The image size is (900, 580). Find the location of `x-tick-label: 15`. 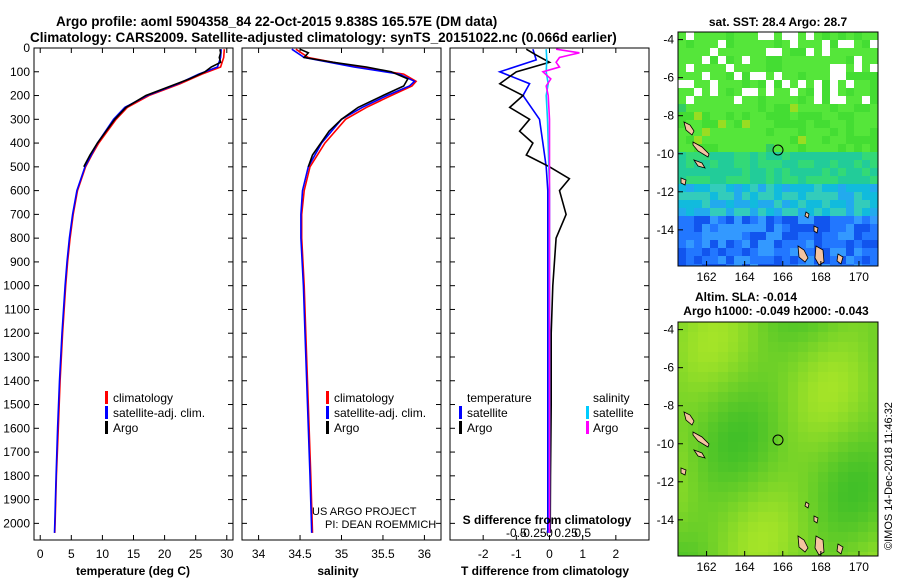

x-tick-label: 15 is located at coordinates (134, 554).